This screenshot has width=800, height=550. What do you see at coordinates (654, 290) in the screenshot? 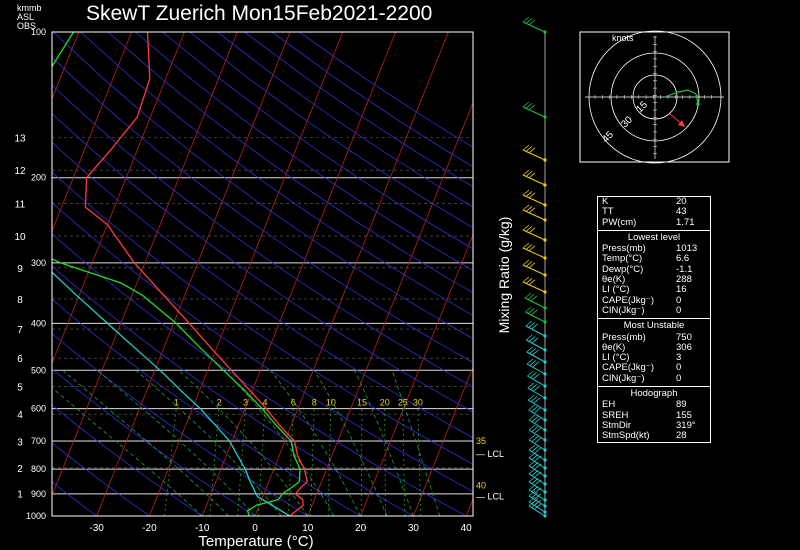
I see `stat-row: LI (°C) 16` at bounding box center [654, 290].